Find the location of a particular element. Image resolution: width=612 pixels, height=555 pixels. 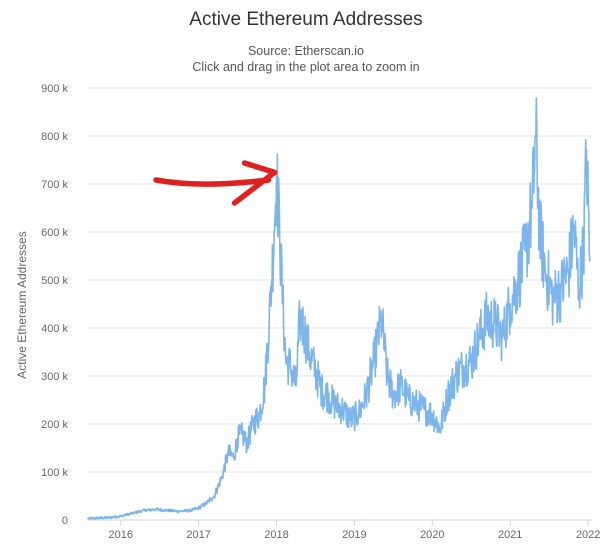

arrow-shaft is located at coordinates (212, 182).